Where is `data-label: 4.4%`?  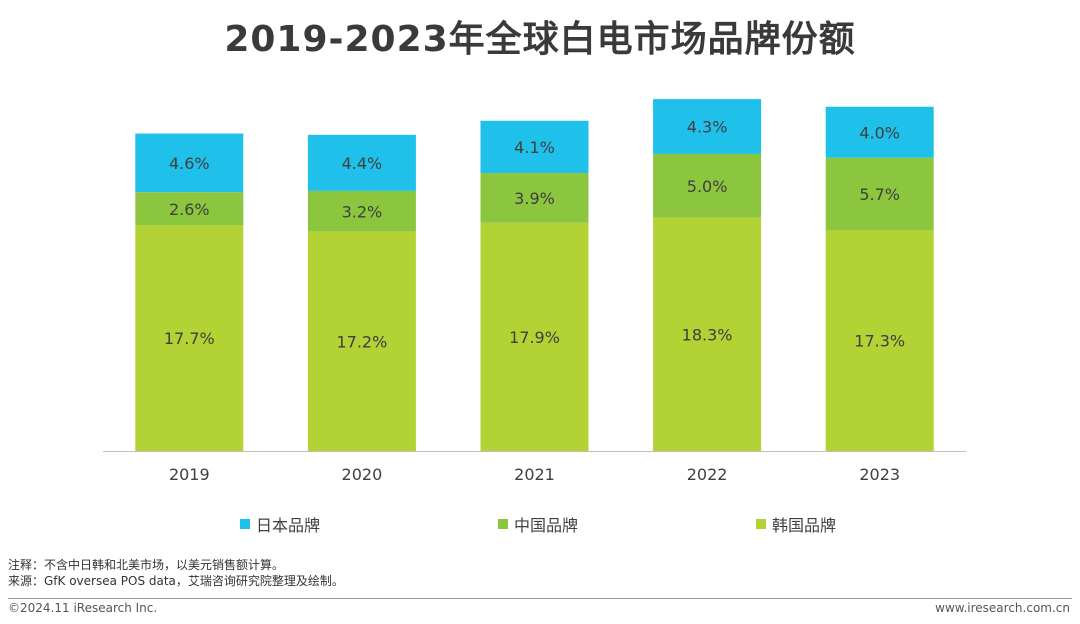
data-label: 4.4% is located at coordinates (362, 163).